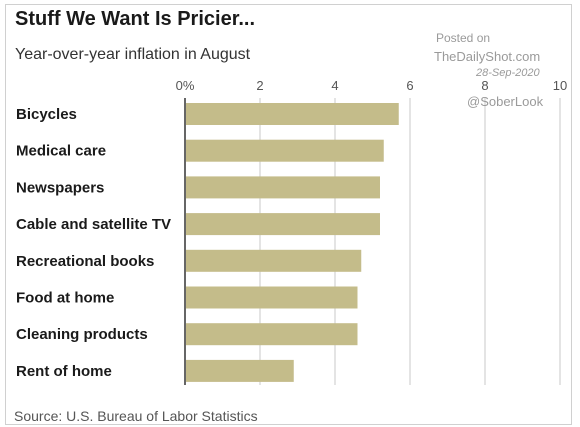 This screenshot has height=427, width=580. I want to click on x-tick-label: 0%, so click(185, 85).